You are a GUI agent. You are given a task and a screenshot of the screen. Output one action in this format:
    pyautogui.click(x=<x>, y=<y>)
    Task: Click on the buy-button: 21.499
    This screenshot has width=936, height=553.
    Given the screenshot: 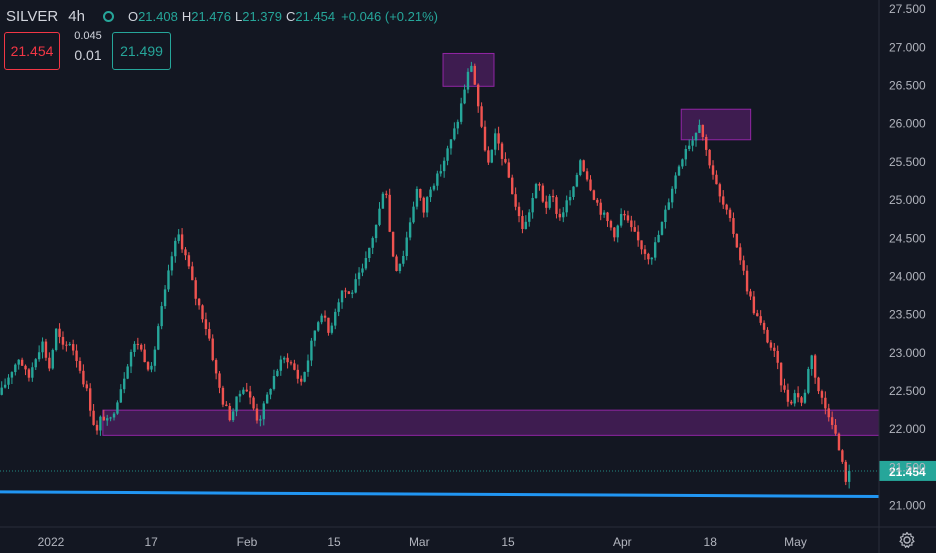 What is the action you would take?
    pyautogui.click(x=141, y=51)
    